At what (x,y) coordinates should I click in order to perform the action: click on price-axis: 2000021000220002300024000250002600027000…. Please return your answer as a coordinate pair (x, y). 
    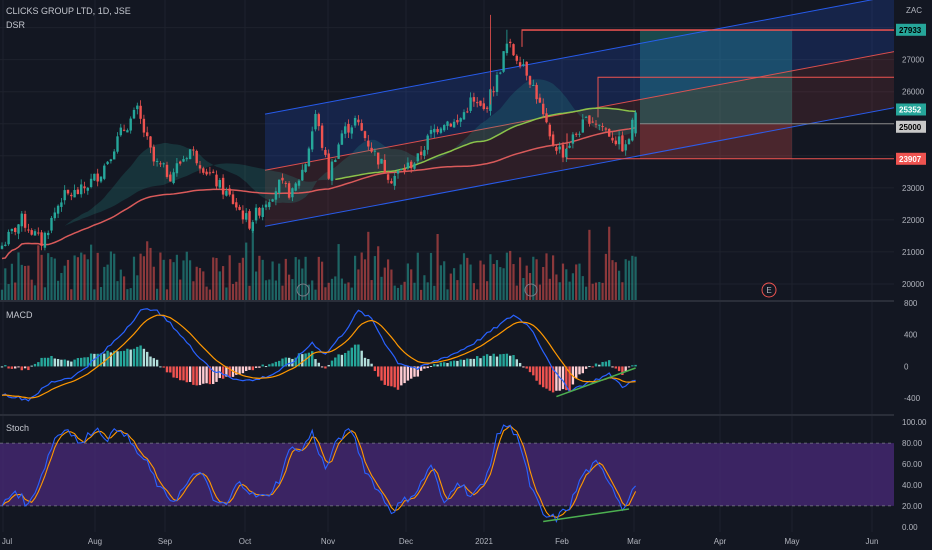
    Looking at the image, I should click on (913, 275).